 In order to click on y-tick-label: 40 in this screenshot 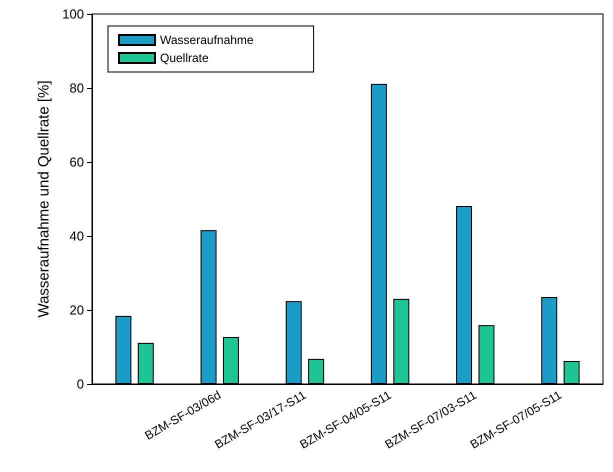, I will do `click(77, 236)`.